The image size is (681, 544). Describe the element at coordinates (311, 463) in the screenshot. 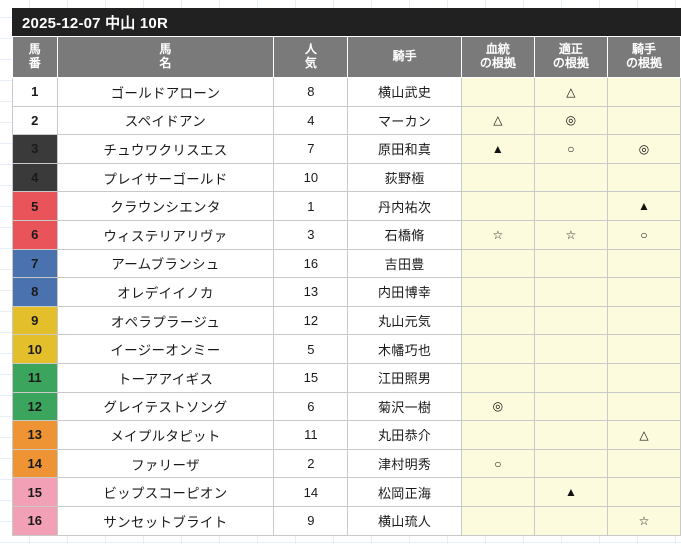

I see `popularity-cell: 2` at that location.